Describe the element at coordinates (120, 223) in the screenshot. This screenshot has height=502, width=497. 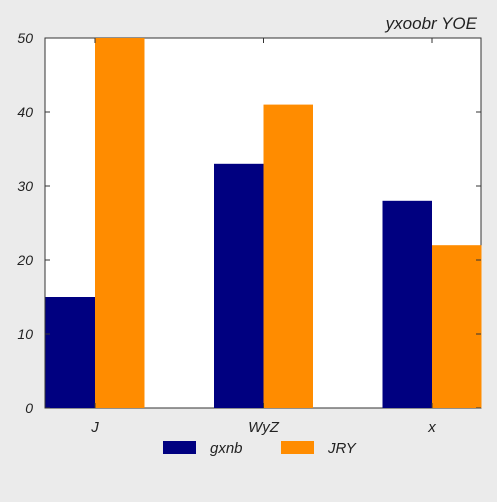
I see `bar-JRY-J` at that location.